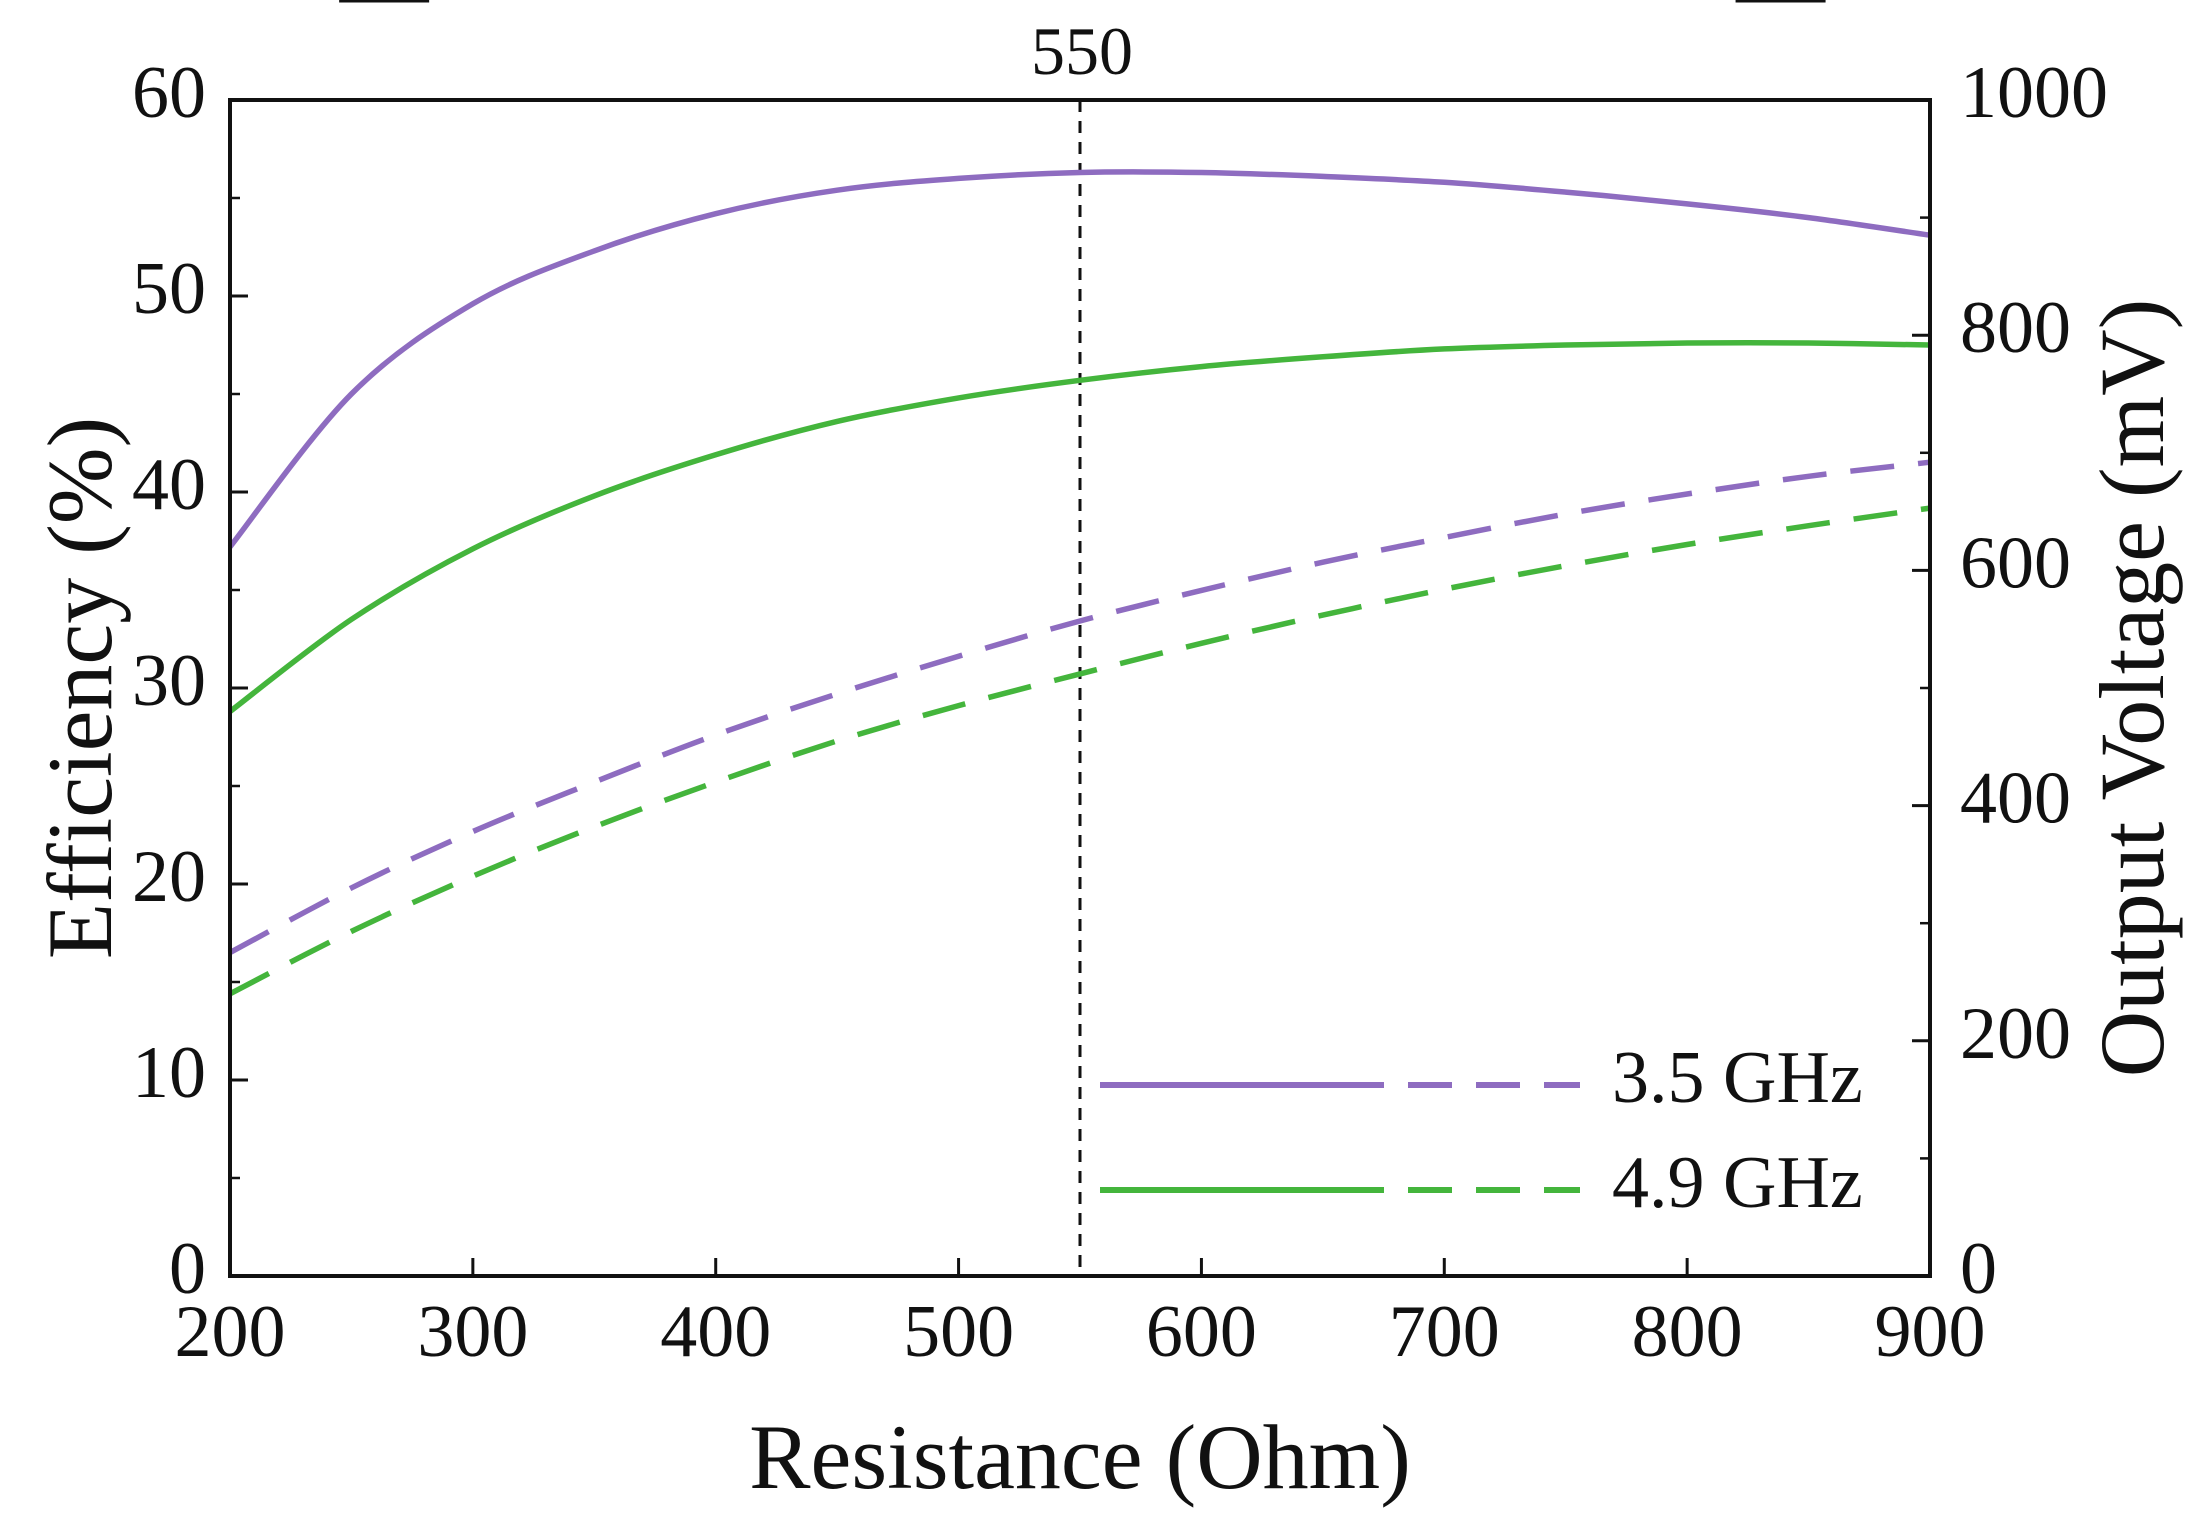  Describe the element at coordinates (169, 1073) in the screenshot. I see `y-left-tick-label: 10` at that location.